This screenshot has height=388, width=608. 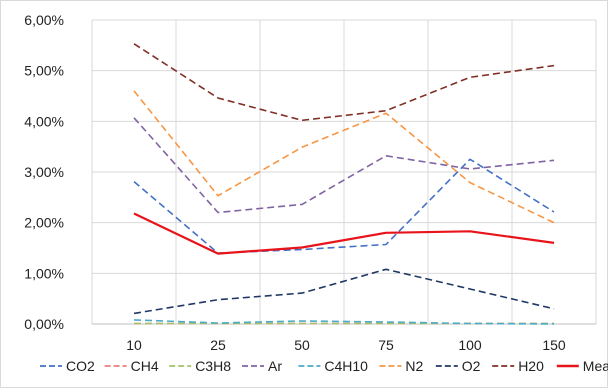 I want to click on x-tick-label: 50, so click(x=302, y=345).